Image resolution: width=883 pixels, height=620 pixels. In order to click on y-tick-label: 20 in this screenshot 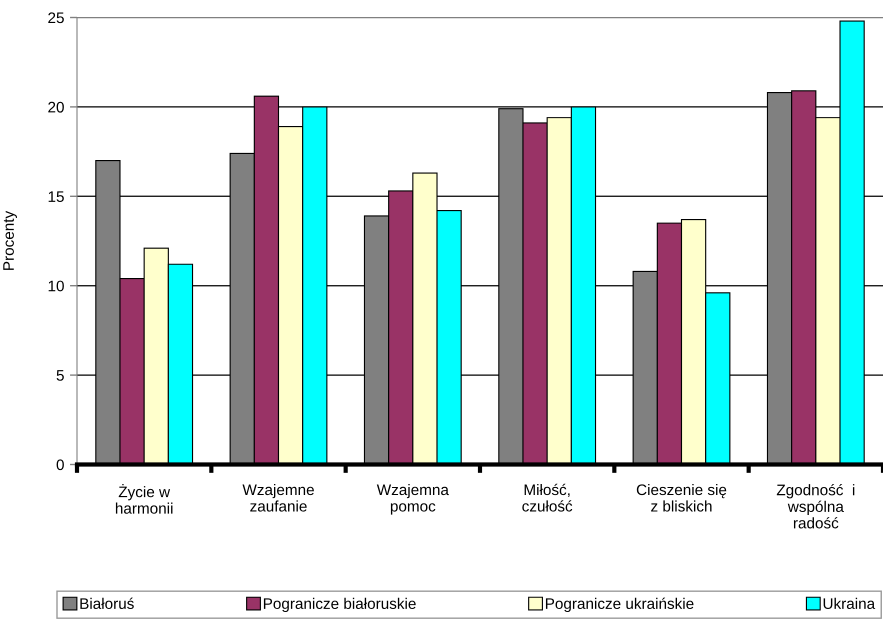, I will do `click(56, 107)`.